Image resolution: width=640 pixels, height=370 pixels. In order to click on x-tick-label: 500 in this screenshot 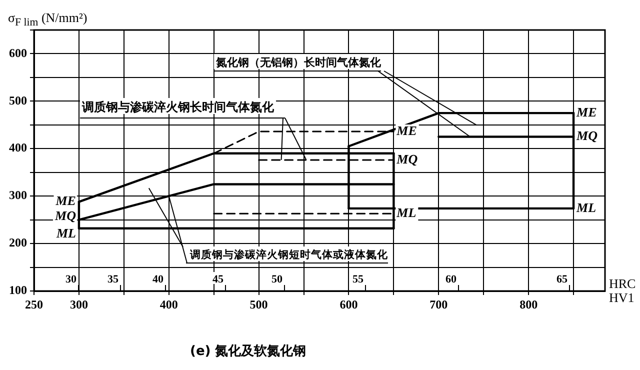, I will do `click(259, 304)`.